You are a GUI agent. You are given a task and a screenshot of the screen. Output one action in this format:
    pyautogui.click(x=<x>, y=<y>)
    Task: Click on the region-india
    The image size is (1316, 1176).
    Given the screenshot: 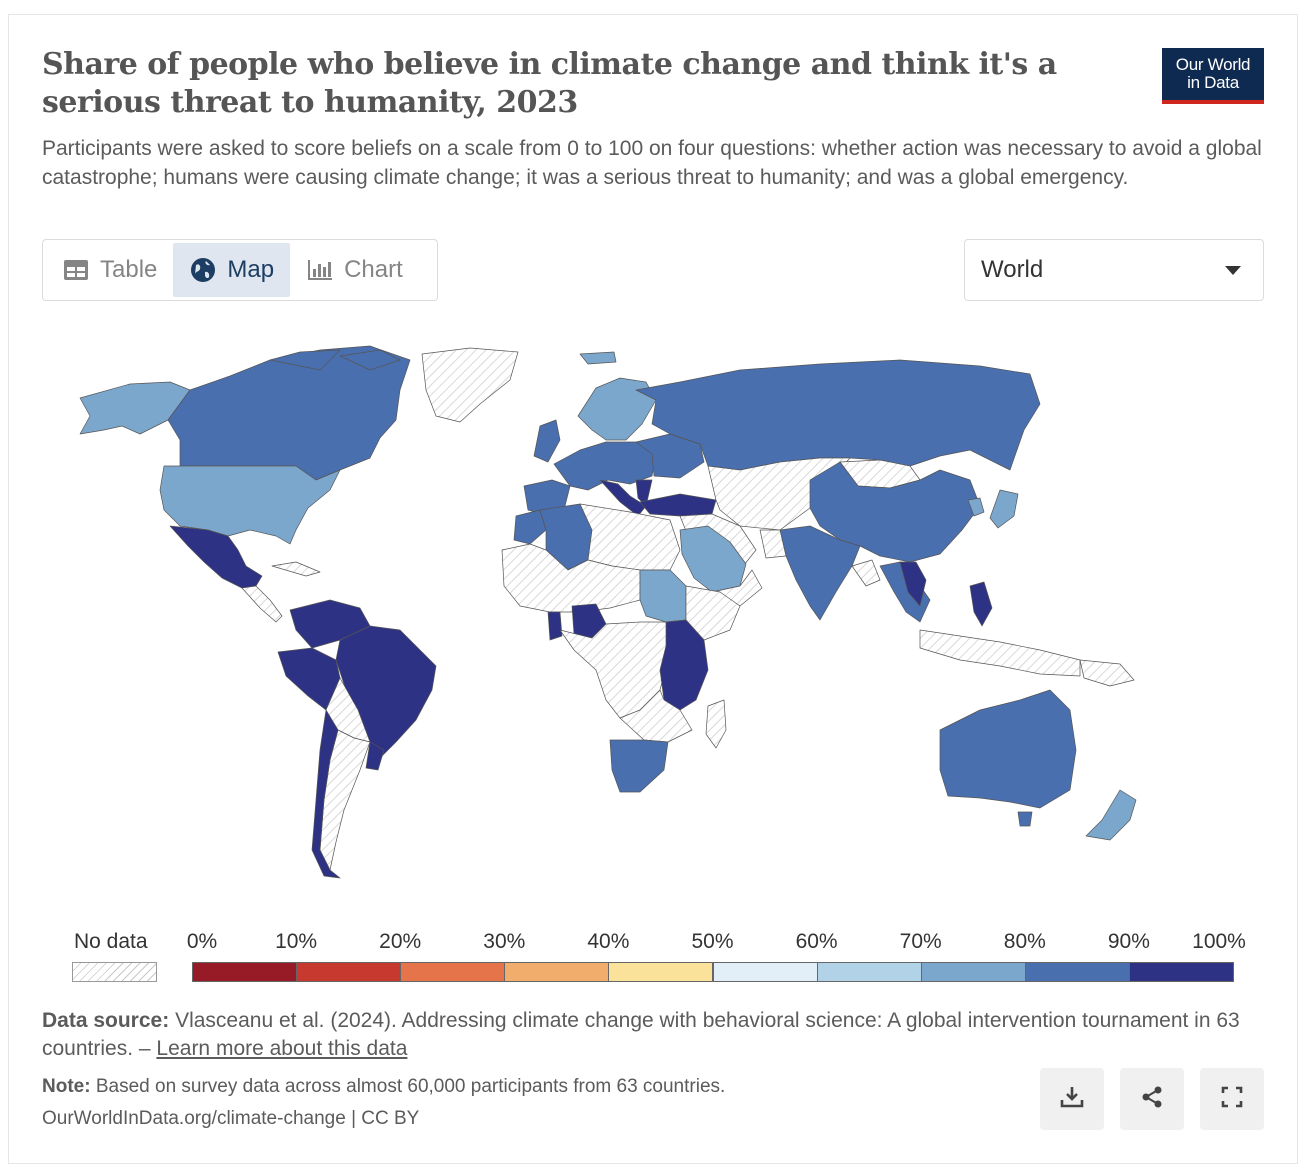 What is the action you would take?
    pyautogui.click(x=820, y=573)
    